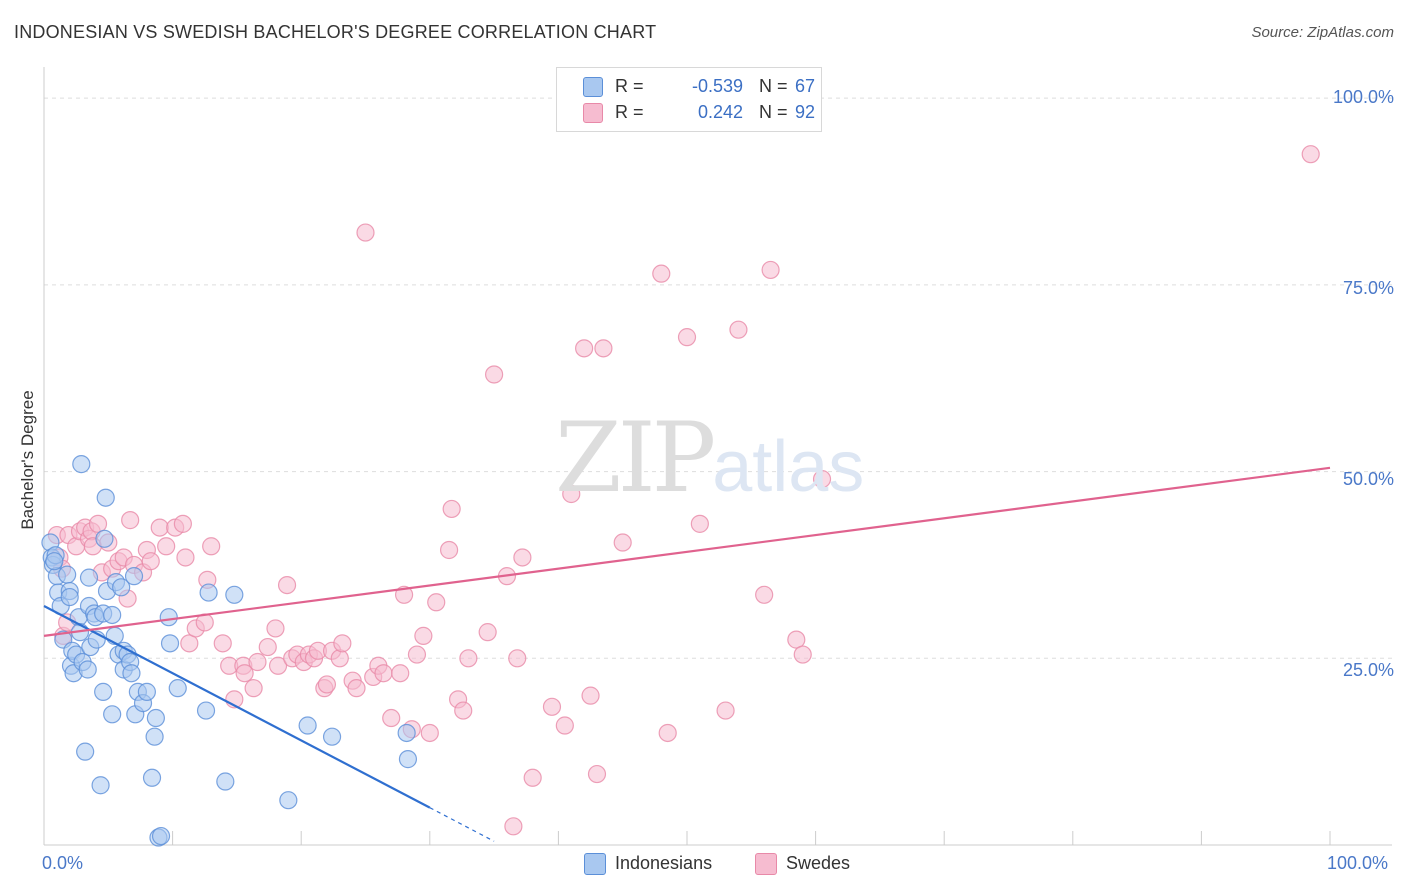 This screenshot has width=1406, height=892. Describe the element at coordinates (27, 460) in the screenshot. I see `y-axis-label: Bachelor's Degree` at that location.